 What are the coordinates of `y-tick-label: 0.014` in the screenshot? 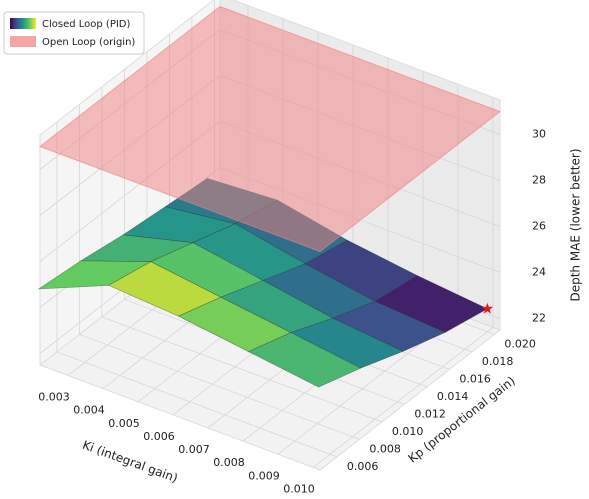 It's located at (453, 396).